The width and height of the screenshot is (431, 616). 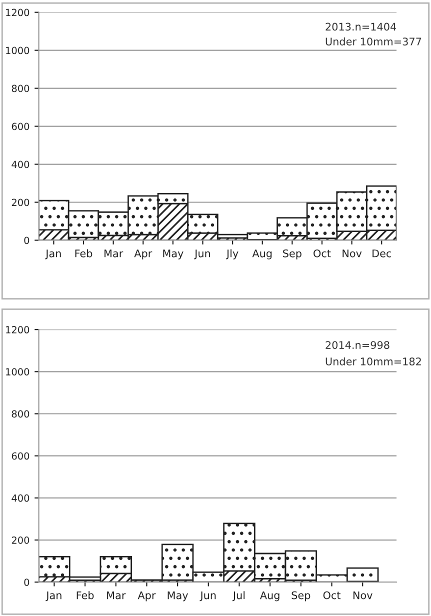 What do you see at coordinates (361, 26) in the screenshot?
I see `annotation: 2013.n=1404` at bounding box center [361, 26].